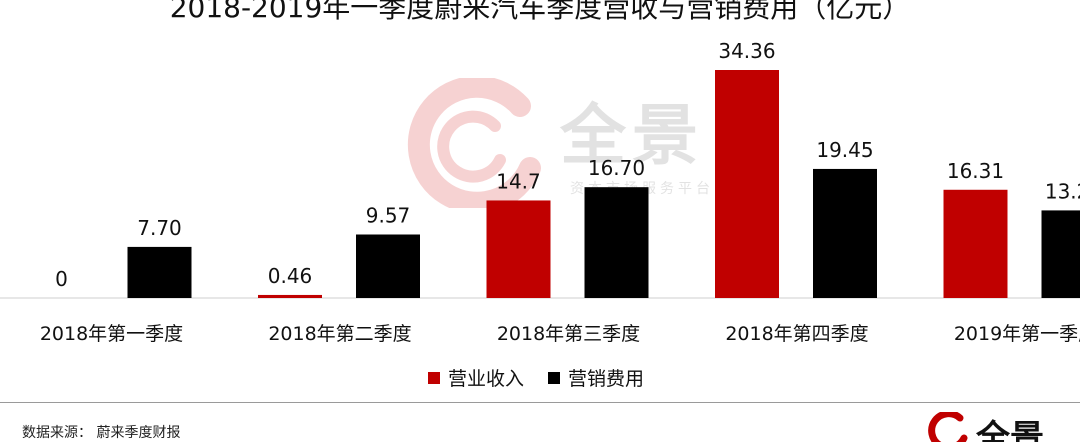 This screenshot has height=442, width=1080. What do you see at coordinates (61, 279) in the screenshot?
I see `data-label-revenue-1: 0` at bounding box center [61, 279].